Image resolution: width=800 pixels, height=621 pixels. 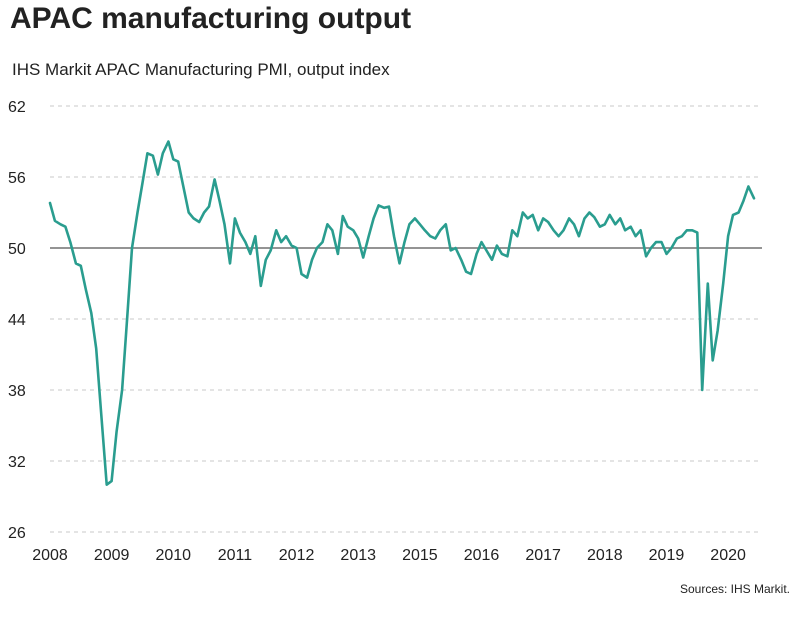 What do you see at coordinates (543, 555) in the screenshot?
I see `x-tick-label: 2017` at bounding box center [543, 555].